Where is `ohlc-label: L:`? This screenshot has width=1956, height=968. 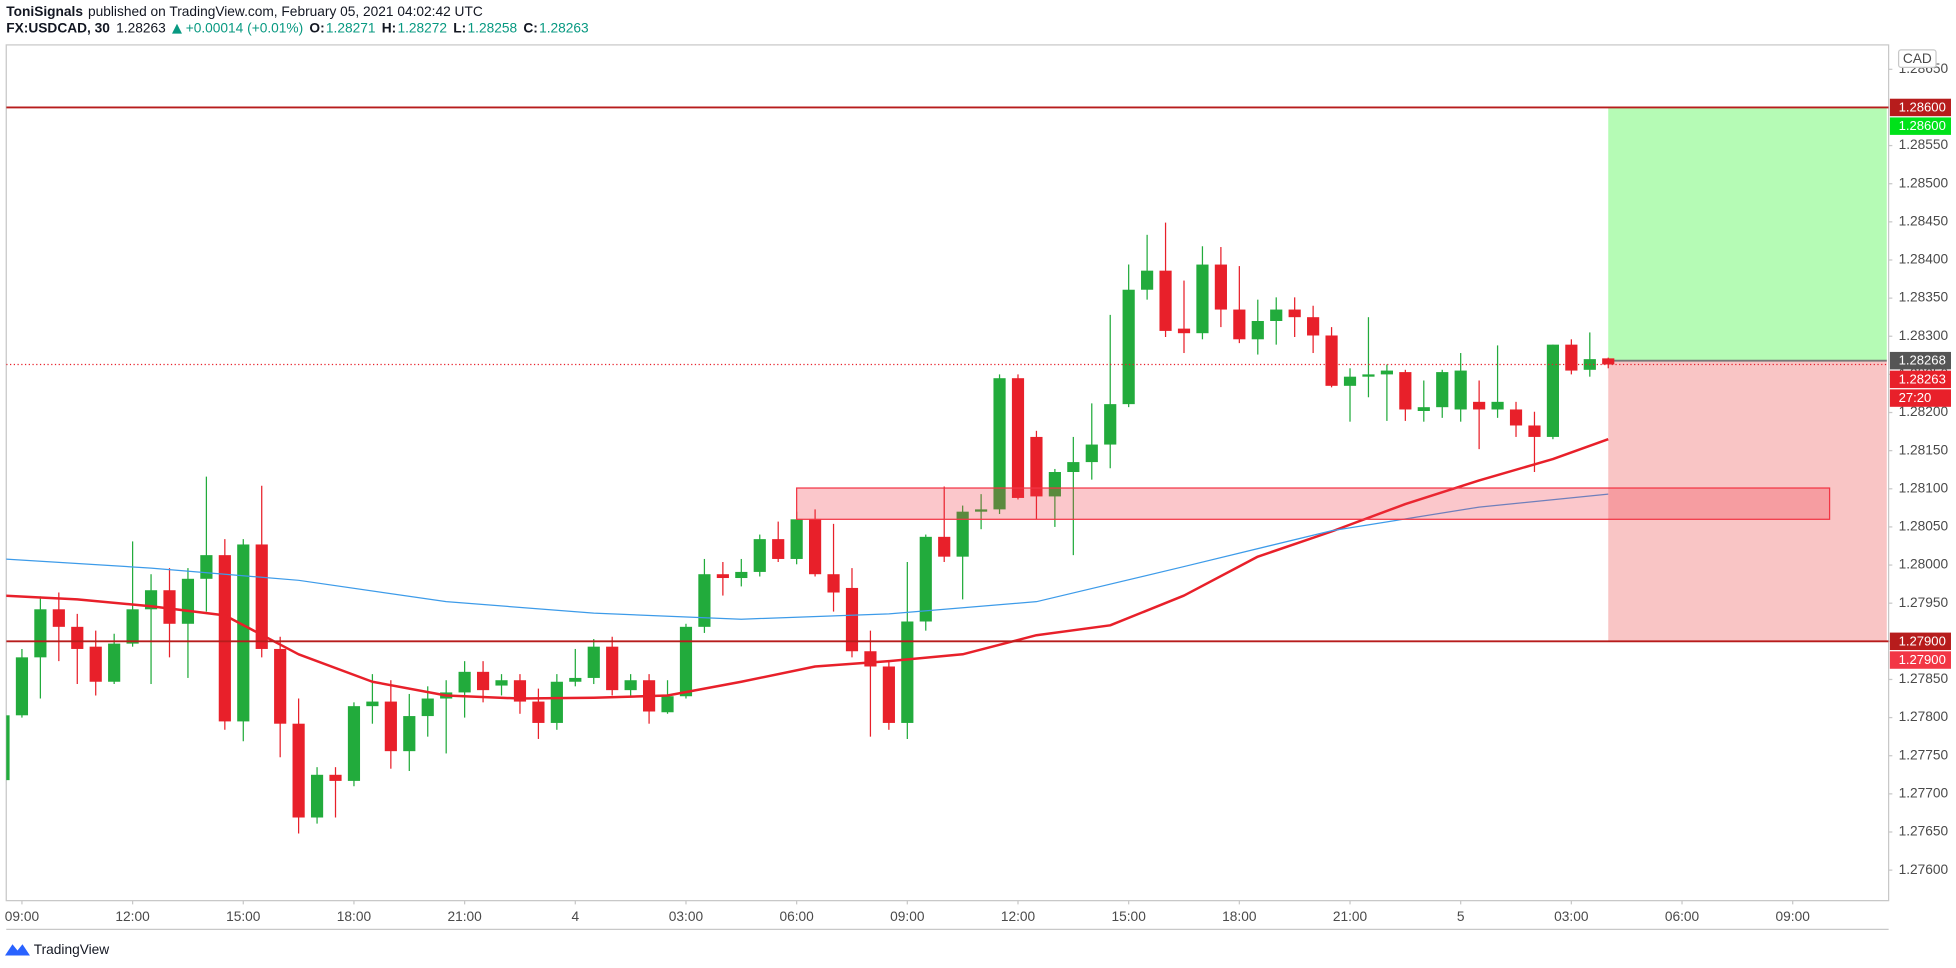 ohlc-label: L: is located at coordinates (459, 27).